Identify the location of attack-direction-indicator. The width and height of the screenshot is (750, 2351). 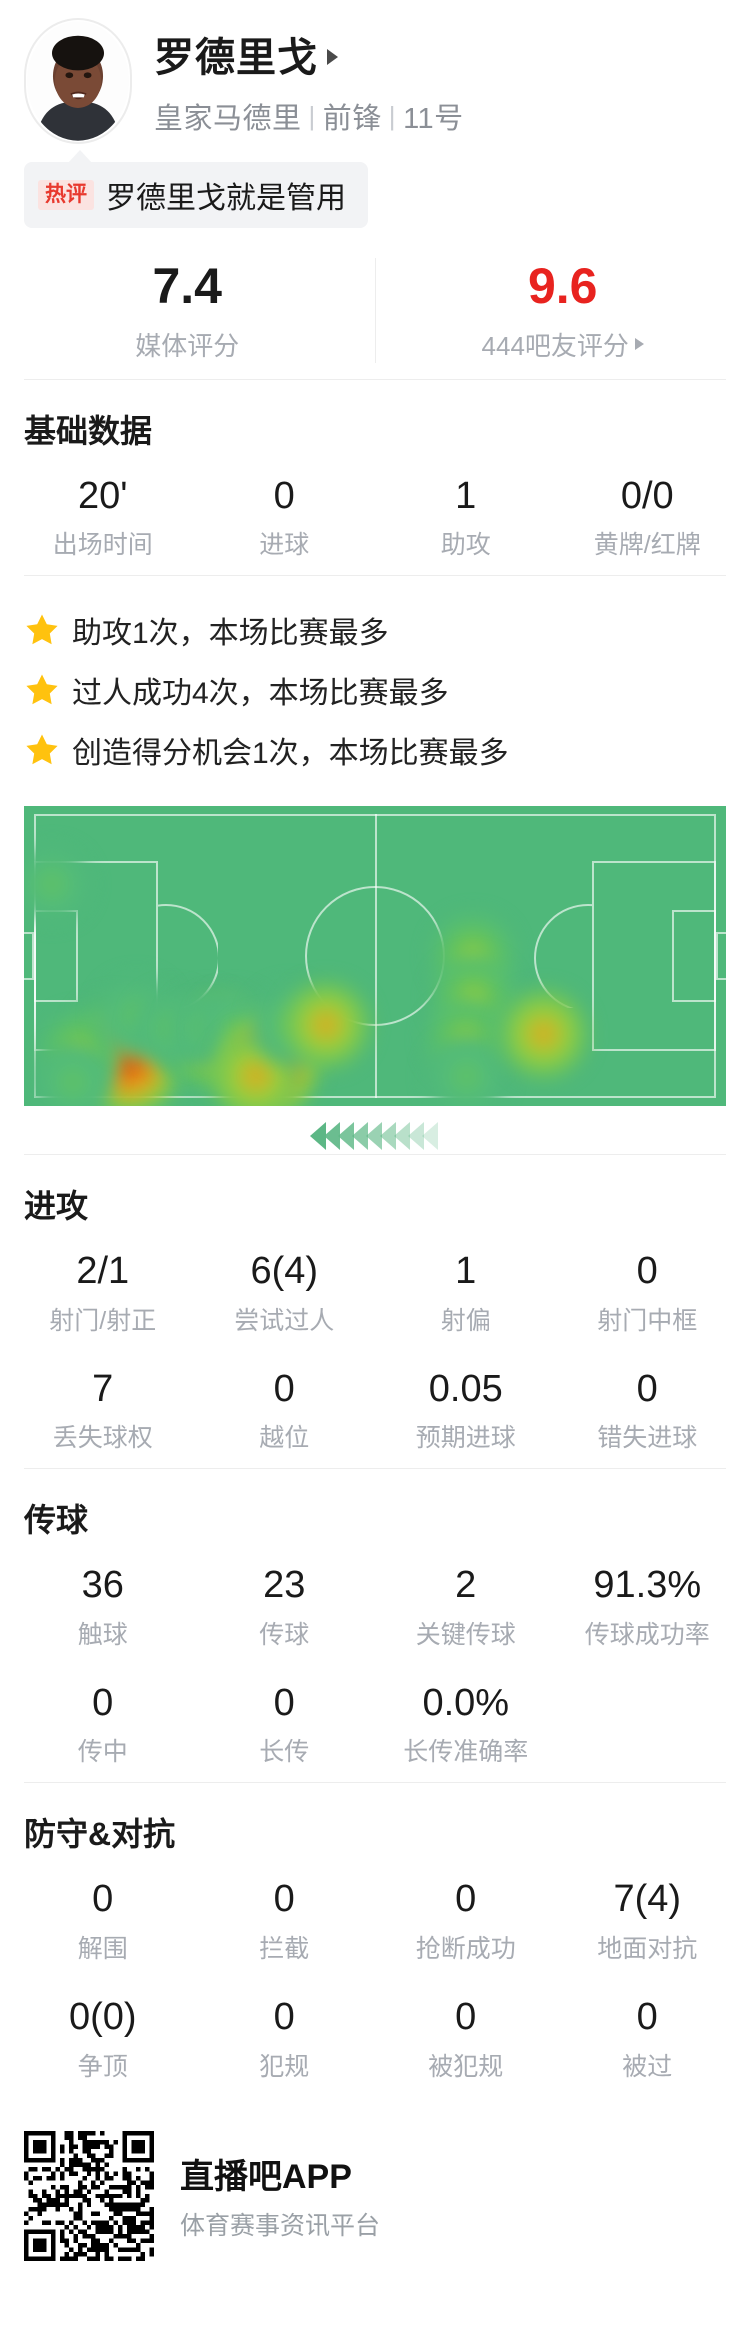
(375, 1130).